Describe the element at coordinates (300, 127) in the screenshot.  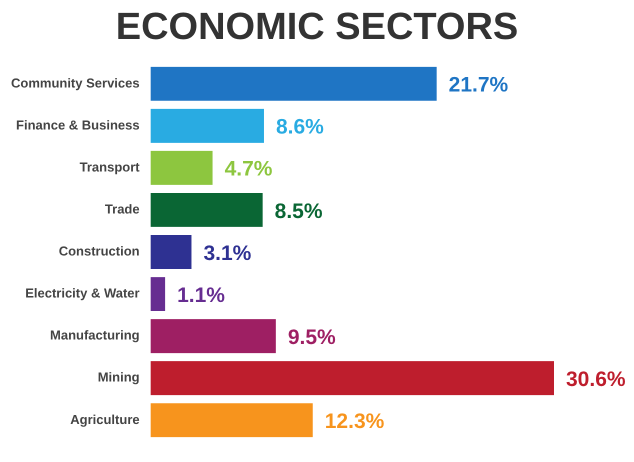
I see `data-label: 8.6%` at that location.